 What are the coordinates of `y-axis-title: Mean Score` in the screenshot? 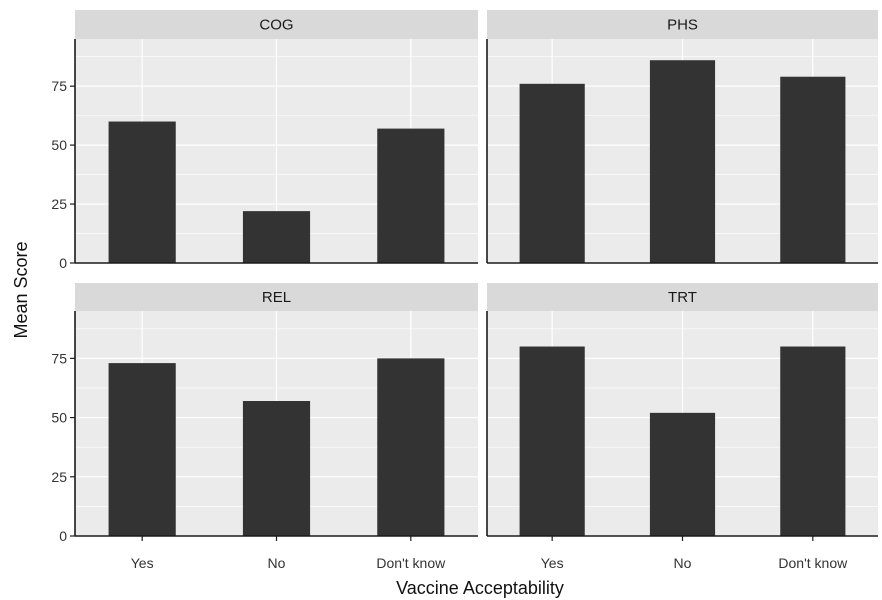 It's located at (21, 289).